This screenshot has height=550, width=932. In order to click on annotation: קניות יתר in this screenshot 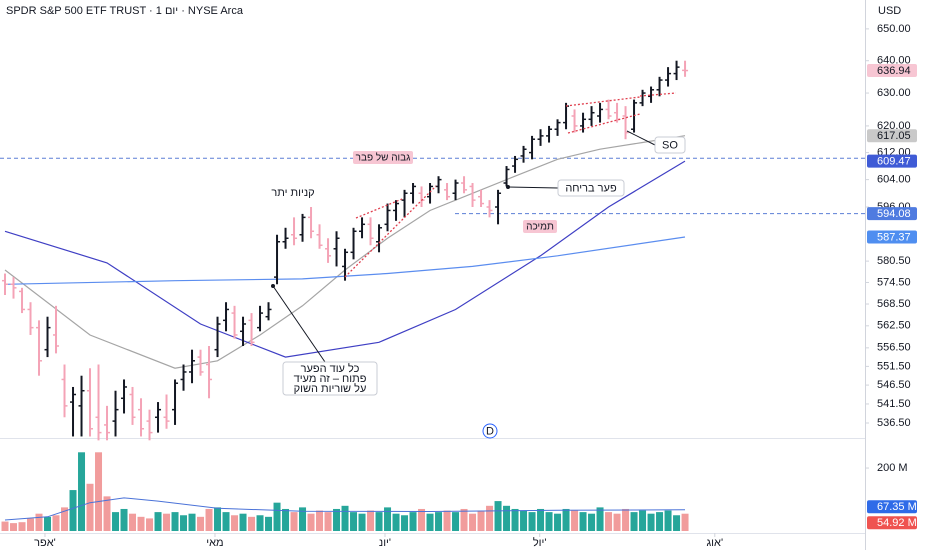, I will do `click(292, 193)`.